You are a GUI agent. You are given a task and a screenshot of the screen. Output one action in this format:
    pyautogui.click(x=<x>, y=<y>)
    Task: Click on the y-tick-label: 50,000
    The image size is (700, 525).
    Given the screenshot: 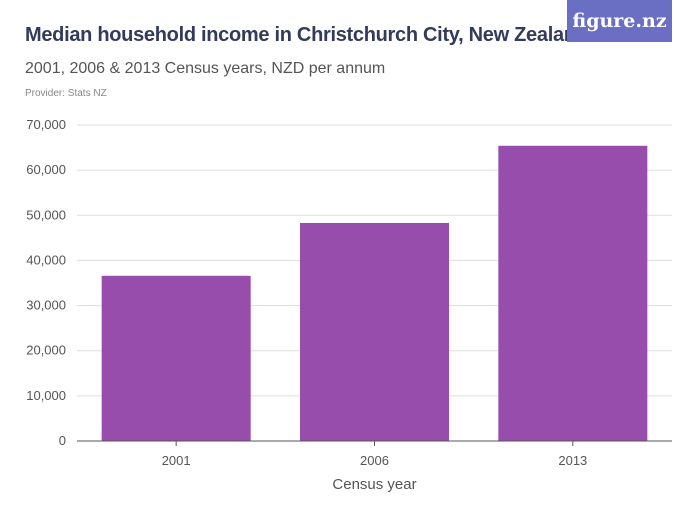 What is the action you would take?
    pyautogui.click(x=46, y=214)
    